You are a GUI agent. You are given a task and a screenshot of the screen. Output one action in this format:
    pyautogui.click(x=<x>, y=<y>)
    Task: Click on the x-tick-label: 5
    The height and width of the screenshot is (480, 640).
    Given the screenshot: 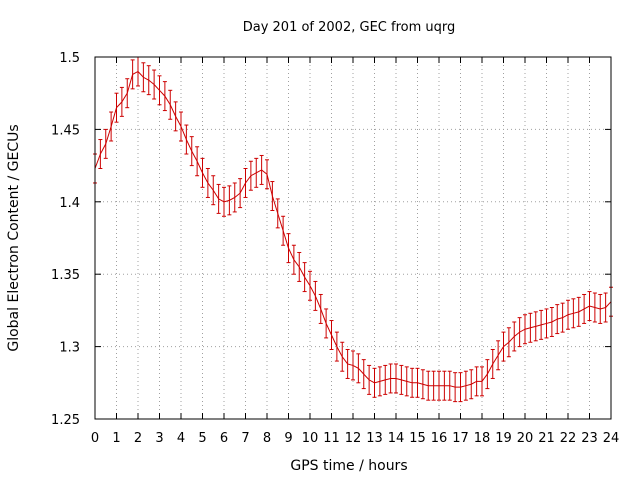 What is the action you would take?
    pyautogui.click(x=202, y=438)
    